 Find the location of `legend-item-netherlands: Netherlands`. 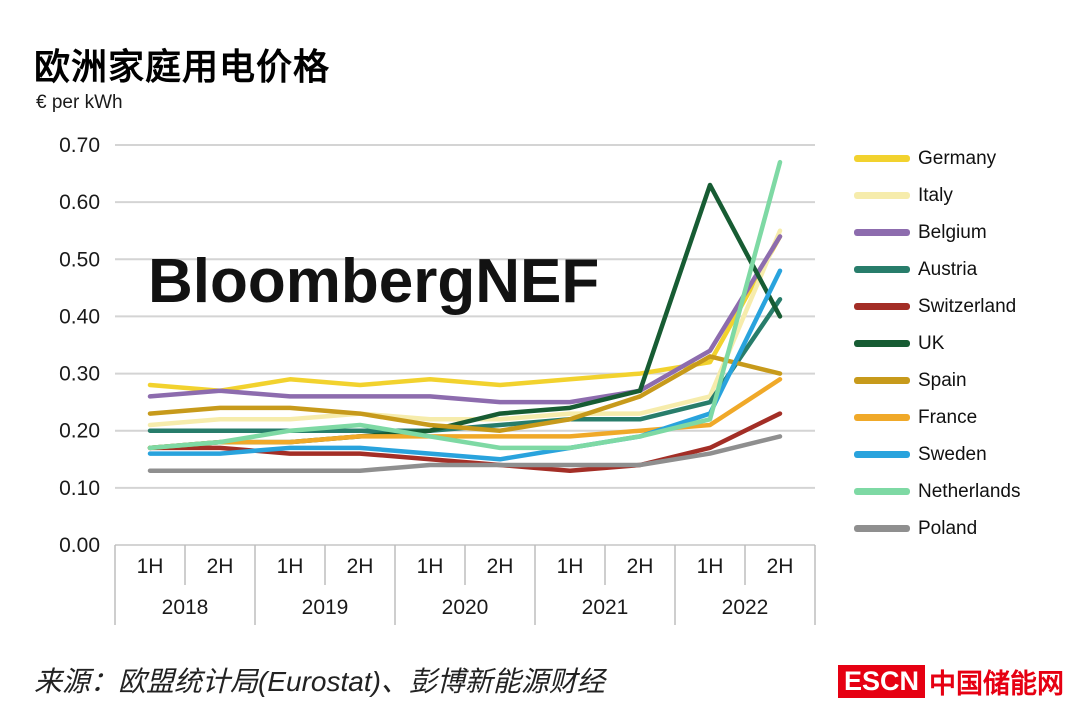

legend-item-netherlands: Netherlands is located at coordinates (967, 491).